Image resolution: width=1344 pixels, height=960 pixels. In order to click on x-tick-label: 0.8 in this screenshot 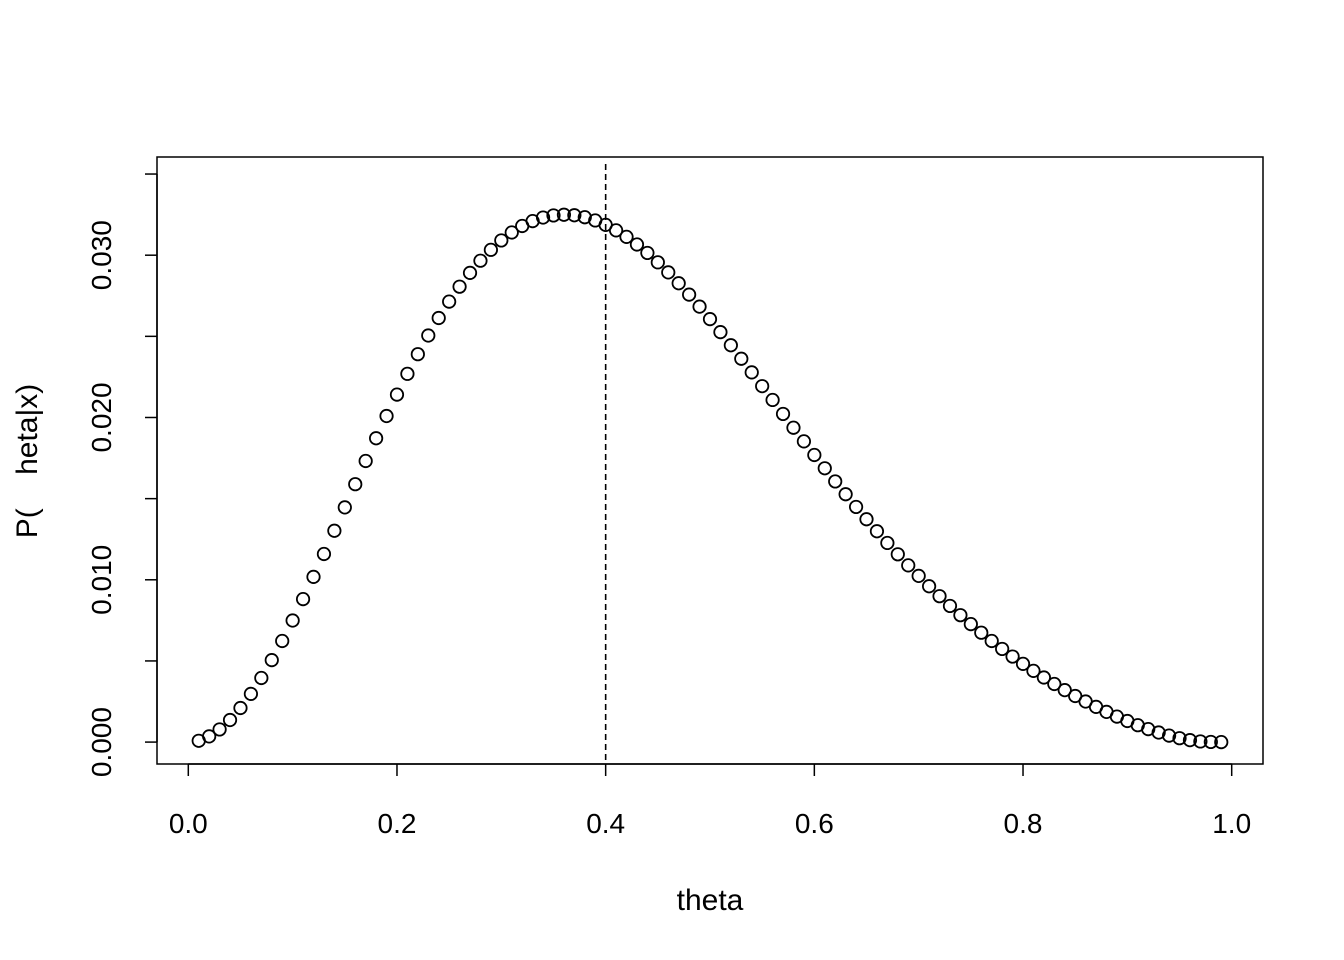, I will do `click(1023, 823)`.